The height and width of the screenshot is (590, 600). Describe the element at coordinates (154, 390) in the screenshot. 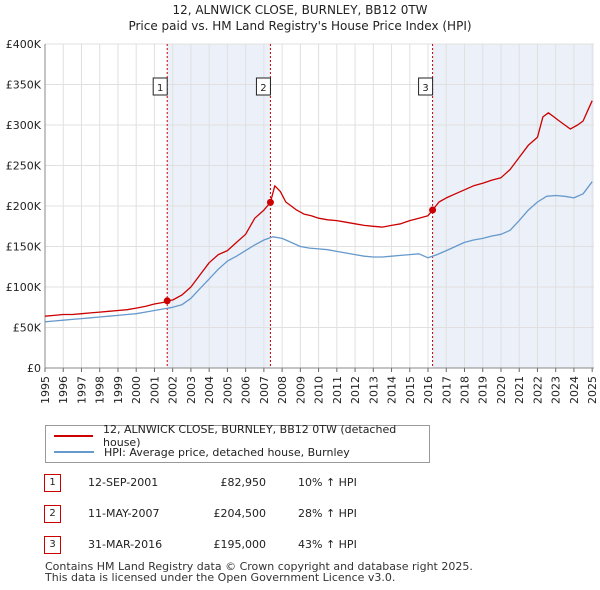

I see `x-tick-label: 2001` at that location.